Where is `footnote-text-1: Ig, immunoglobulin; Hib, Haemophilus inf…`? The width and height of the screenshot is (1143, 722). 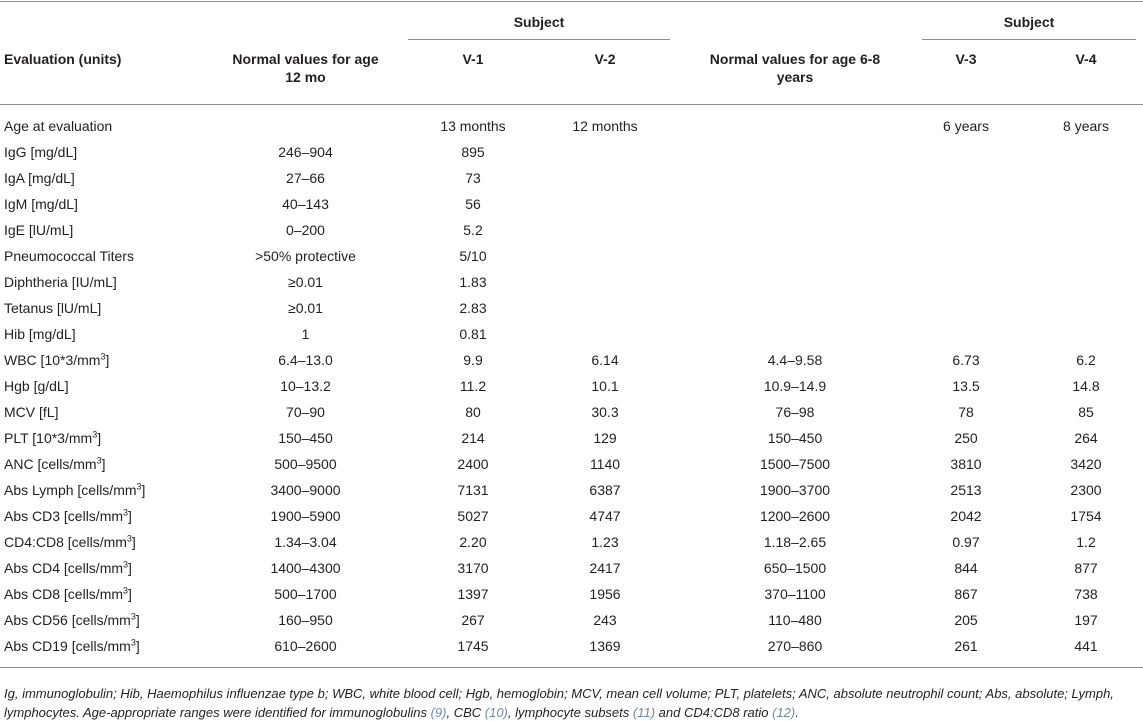 footnote-text-1: Ig, immunoglobulin; Hib, Haemophilus inf… is located at coordinates (559, 703).